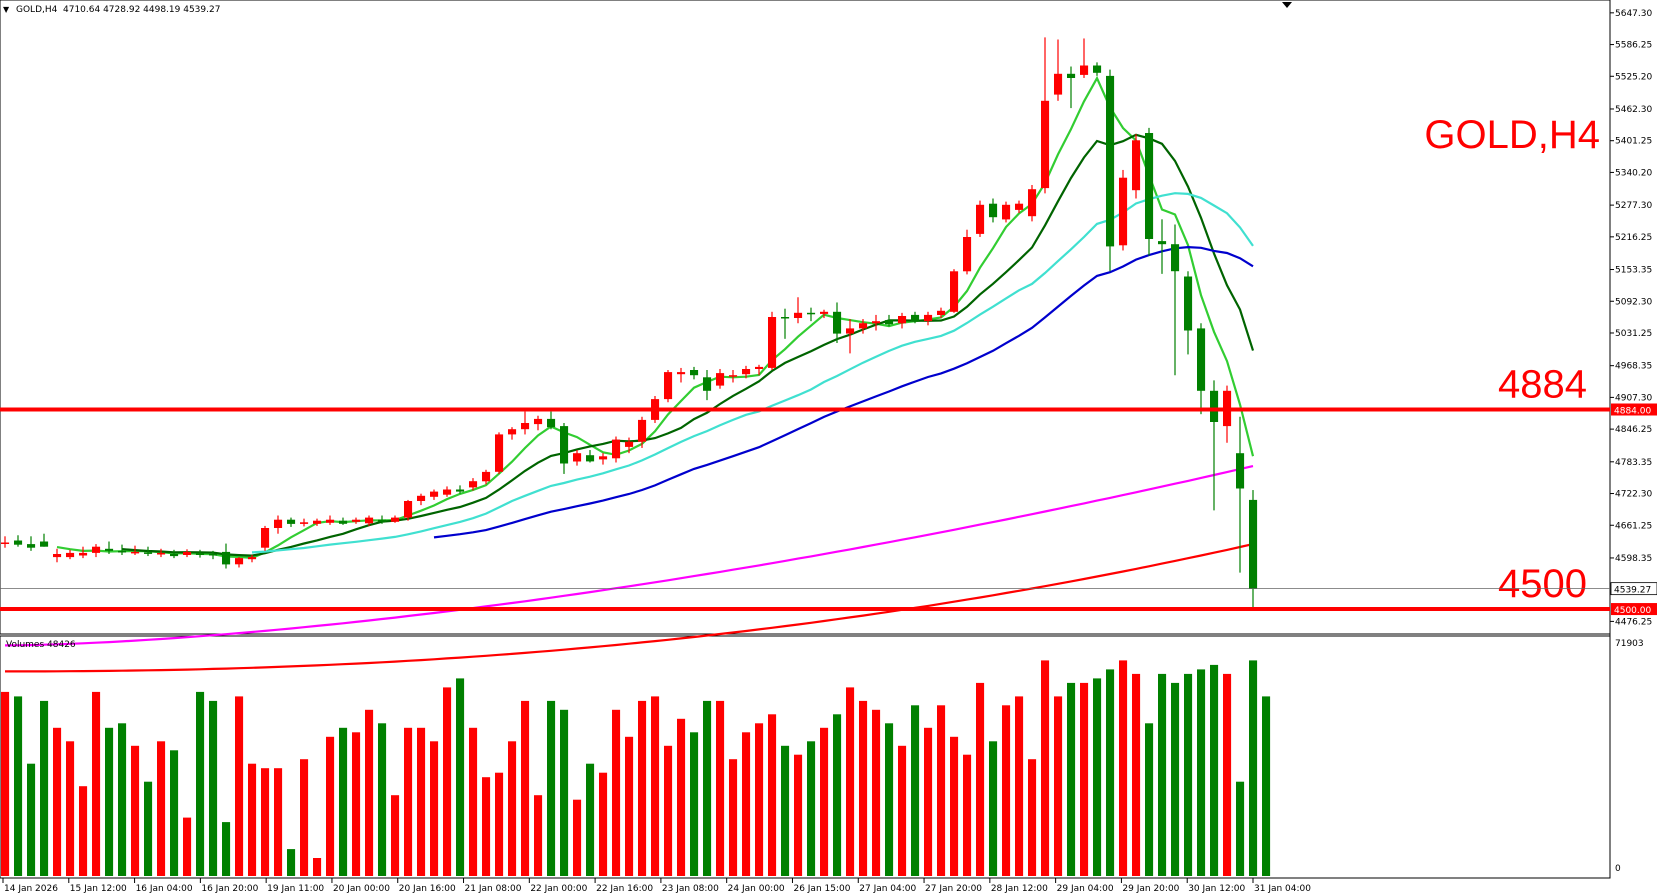 Image resolution: width=1657 pixels, height=895 pixels. I want to click on price-tick-label: 4783.35, so click(1633, 463).